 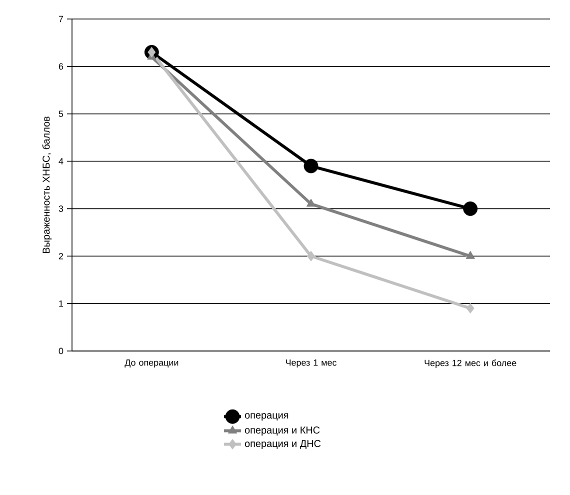 I want to click on legend-label: операция и КНС, so click(x=282, y=431).